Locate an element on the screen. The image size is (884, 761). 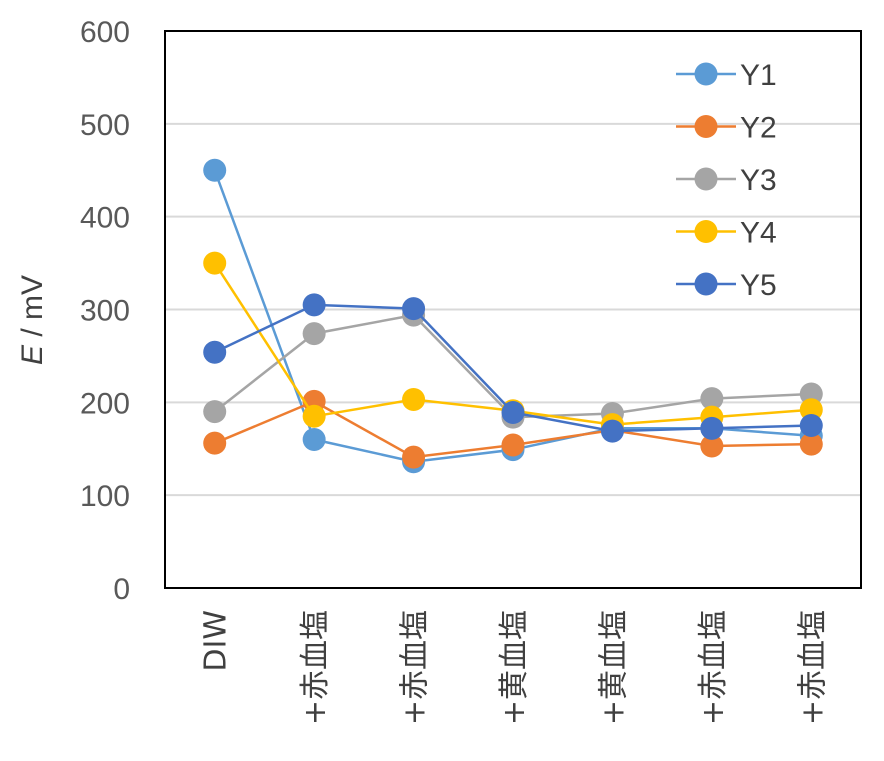
y-tick-label: 500 is located at coordinates (105, 125).